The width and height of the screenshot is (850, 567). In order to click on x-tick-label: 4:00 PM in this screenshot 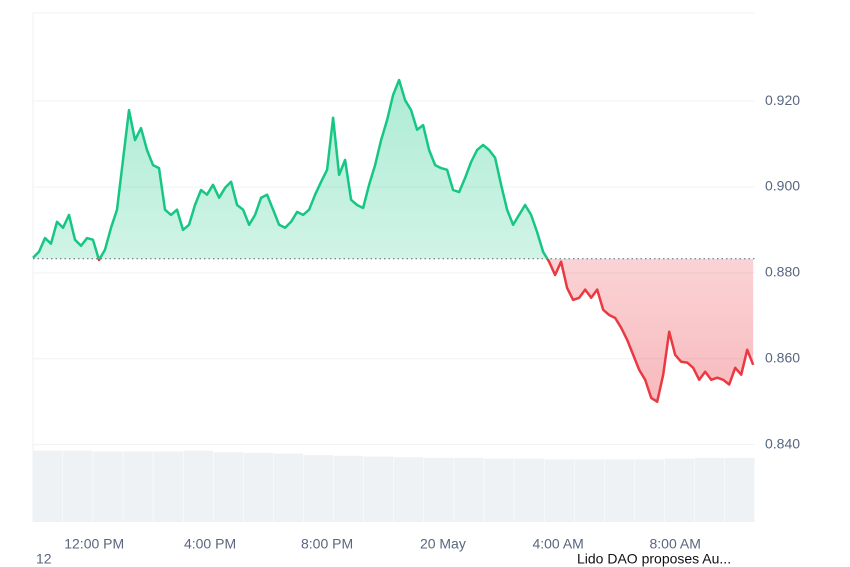, I will do `click(210, 544)`.